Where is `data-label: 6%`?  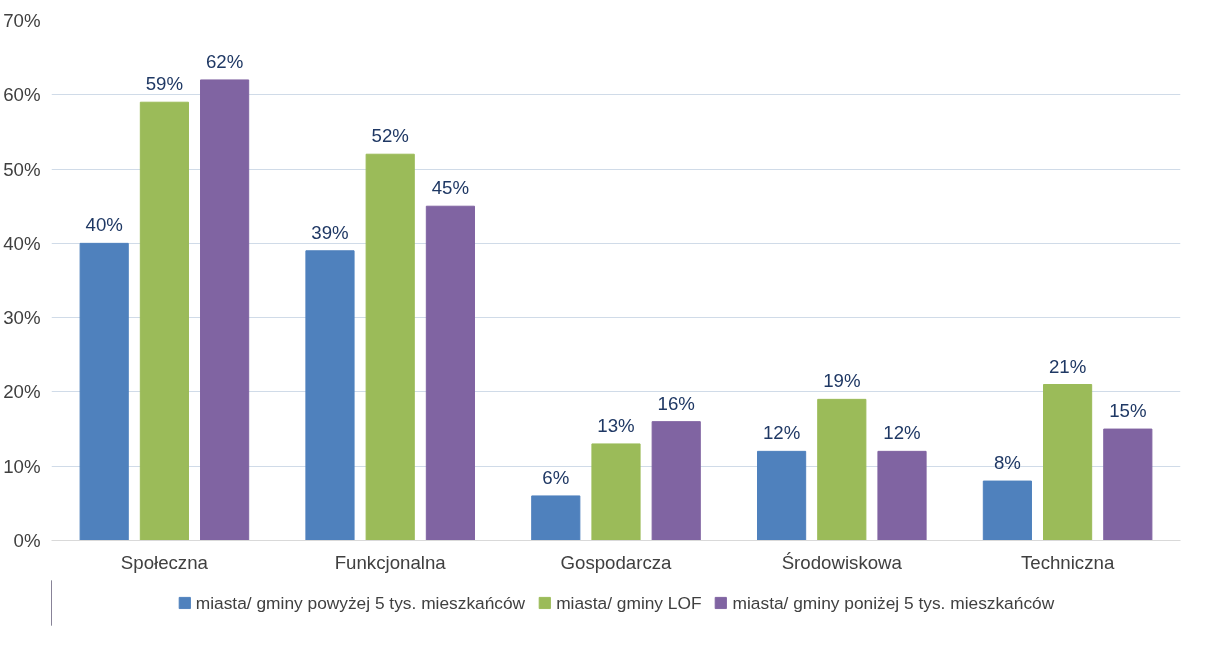 data-label: 6% is located at coordinates (556, 477).